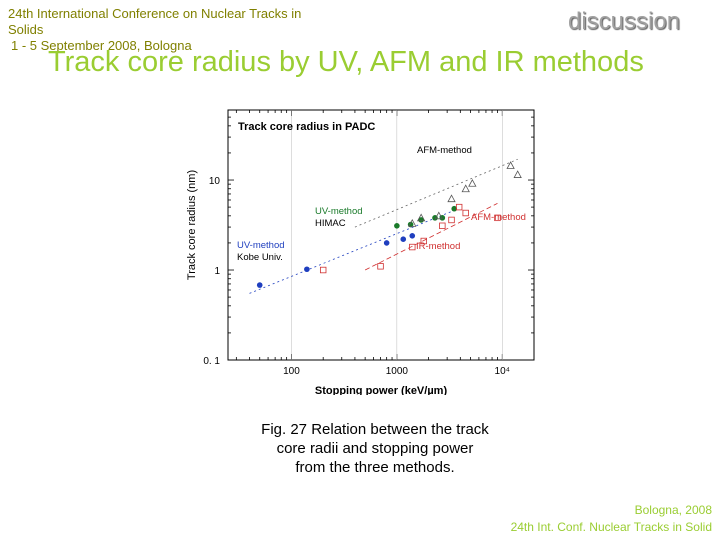 This screenshot has height=540, width=720. Describe the element at coordinates (306, 127) in the screenshot. I see `chart-title: Track core radius in PADC` at that location.